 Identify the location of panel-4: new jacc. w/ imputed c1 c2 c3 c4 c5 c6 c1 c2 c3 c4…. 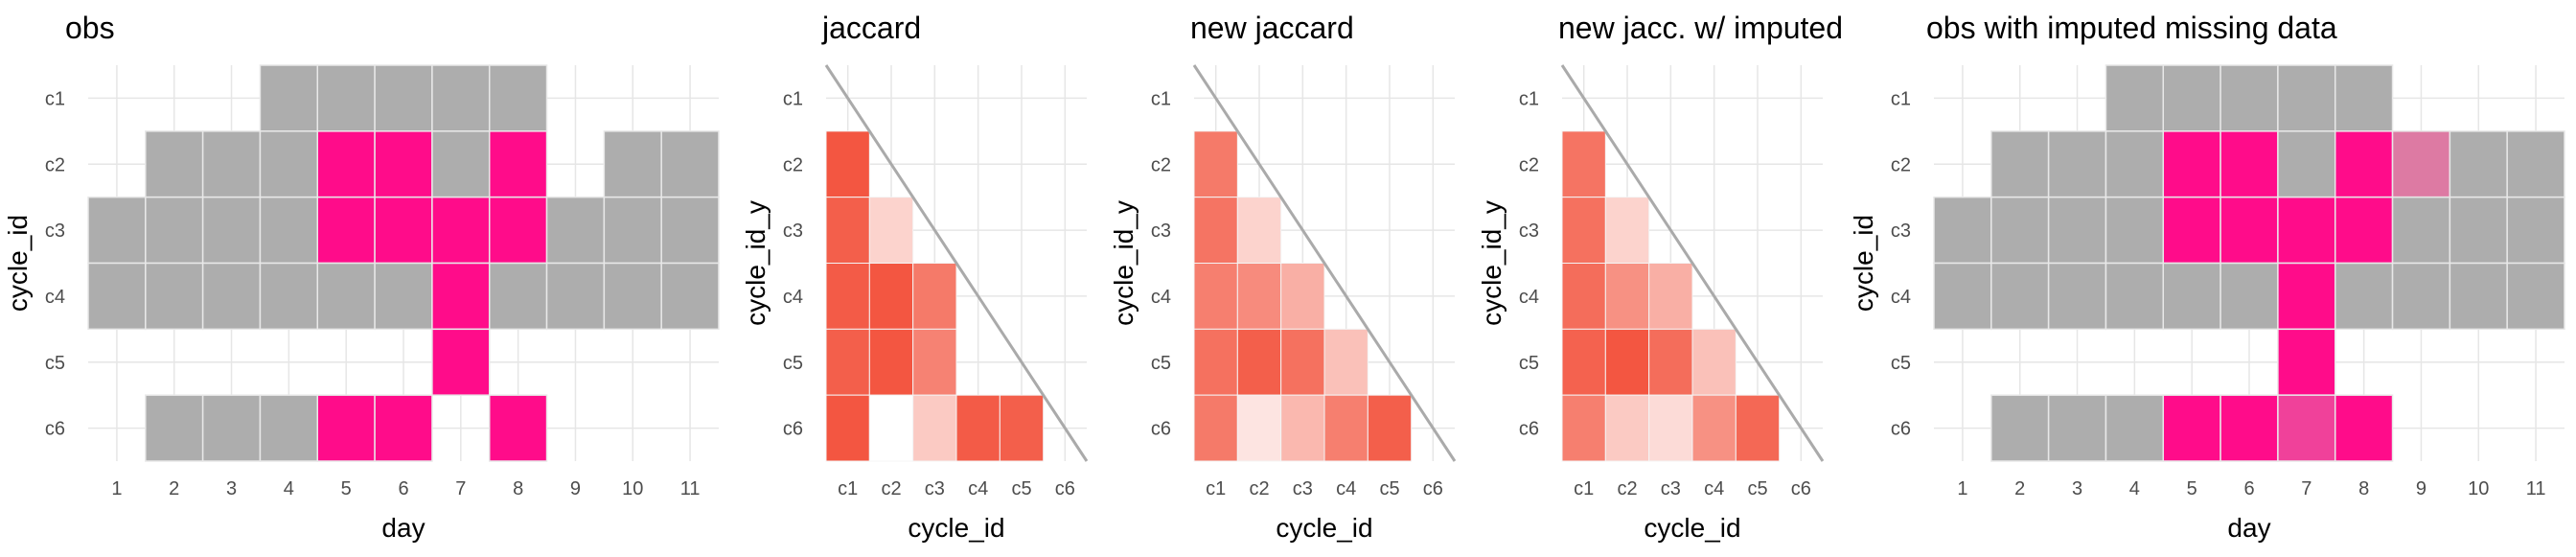
(1660, 277).